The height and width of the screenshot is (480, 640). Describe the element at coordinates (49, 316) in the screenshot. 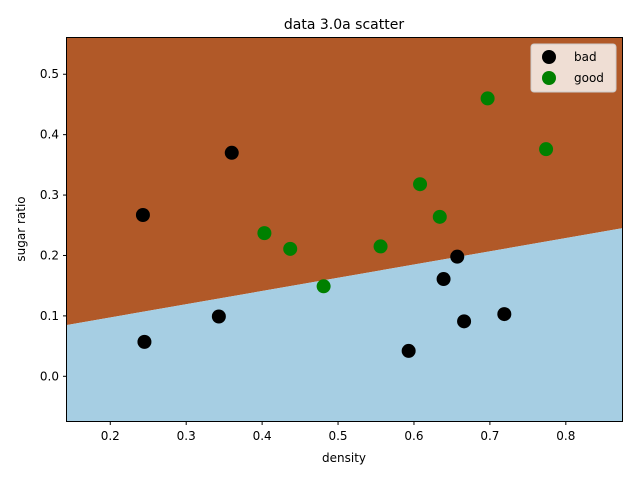

I see `y-tick-label: 0.1` at that location.